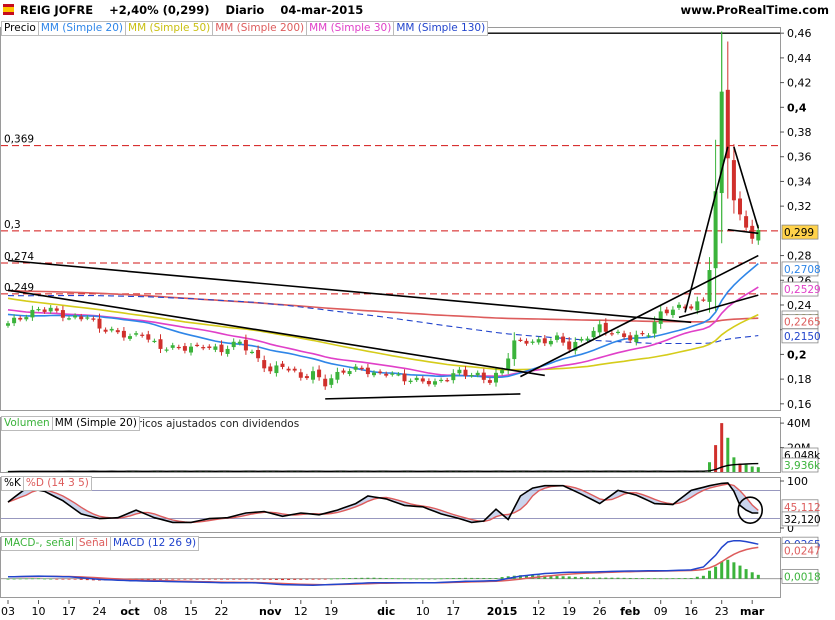 This screenshot has width=835, height=620. Describe the element at coordinates (383, 503) in the screenshot. I see `stochastic-k-line` at that location.